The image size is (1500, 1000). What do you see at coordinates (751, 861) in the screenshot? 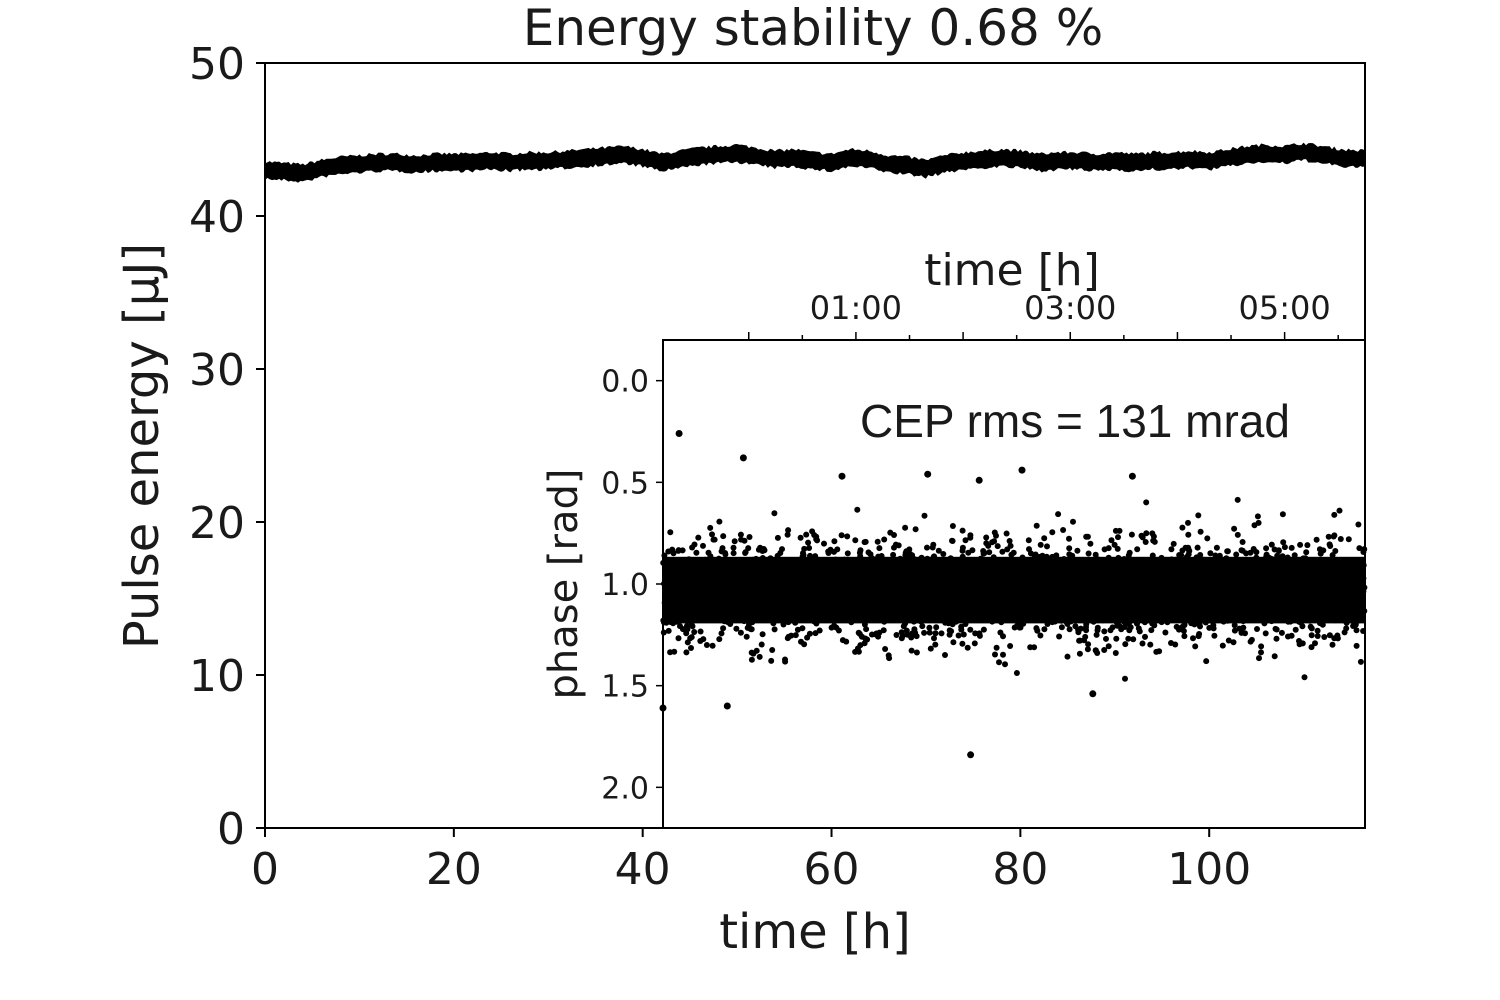
I see `main-x-axis: 0 20 40 60 80 100` at bounding box center [751, 861].